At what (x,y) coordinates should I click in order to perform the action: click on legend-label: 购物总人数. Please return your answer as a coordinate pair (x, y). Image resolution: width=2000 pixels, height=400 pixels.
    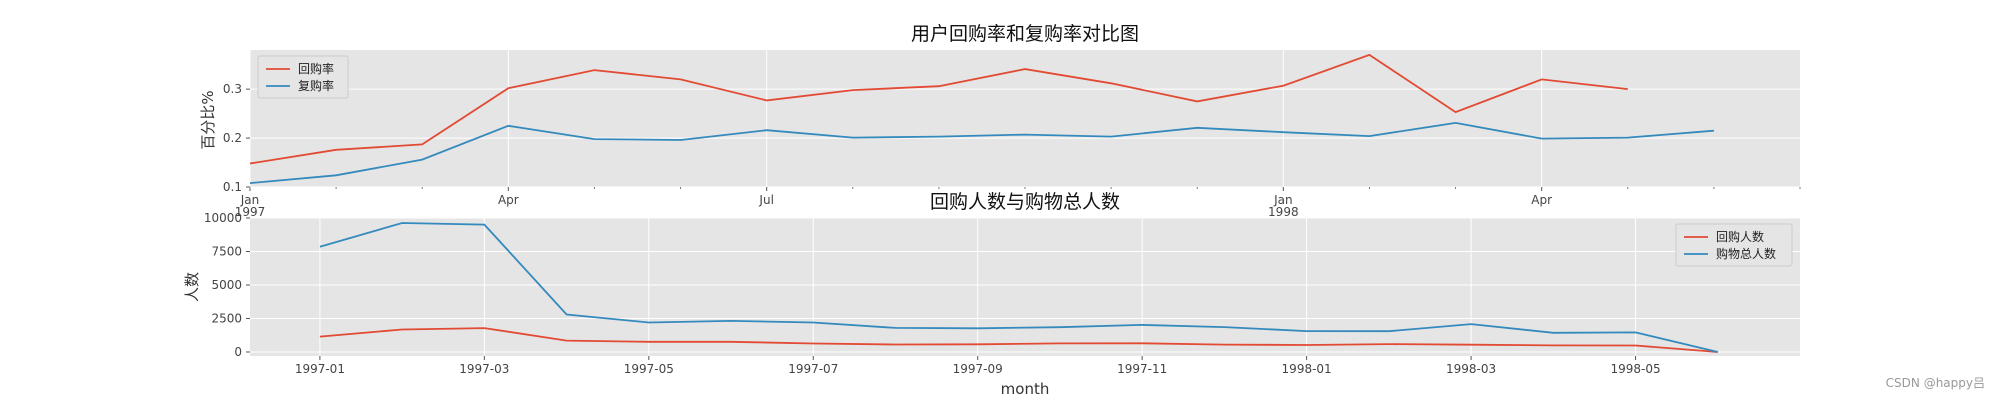
    Looking at the image, I should click on (1746, 253).